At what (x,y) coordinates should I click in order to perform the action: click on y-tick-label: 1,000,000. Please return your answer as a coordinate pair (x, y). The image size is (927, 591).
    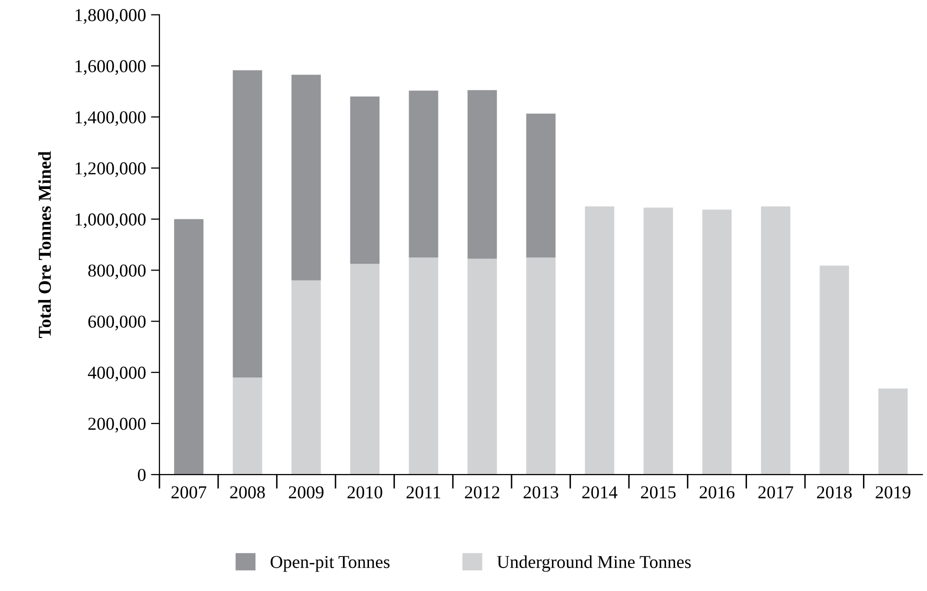
    Looking at the image, I should click on (111, 220).